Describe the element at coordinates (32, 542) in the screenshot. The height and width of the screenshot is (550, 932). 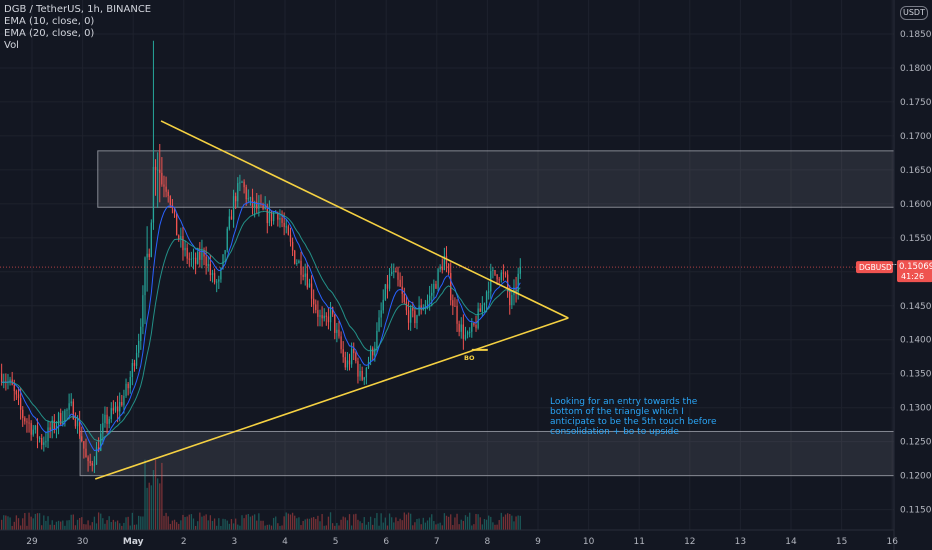
I see `x-tick-label: 29` at that location.